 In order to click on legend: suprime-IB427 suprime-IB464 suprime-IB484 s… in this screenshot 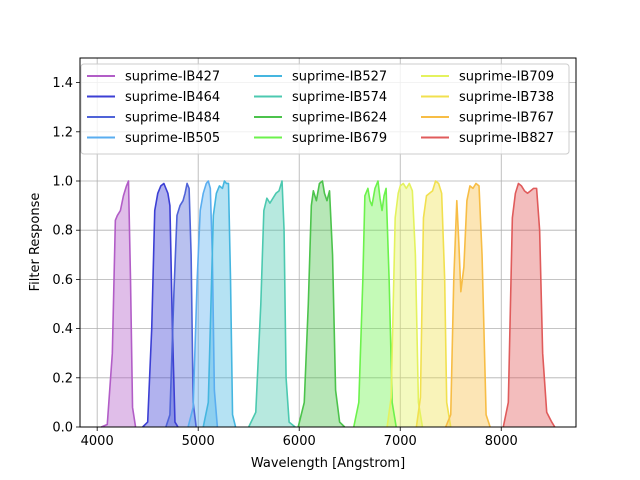, I will do `click(325, 109)`.